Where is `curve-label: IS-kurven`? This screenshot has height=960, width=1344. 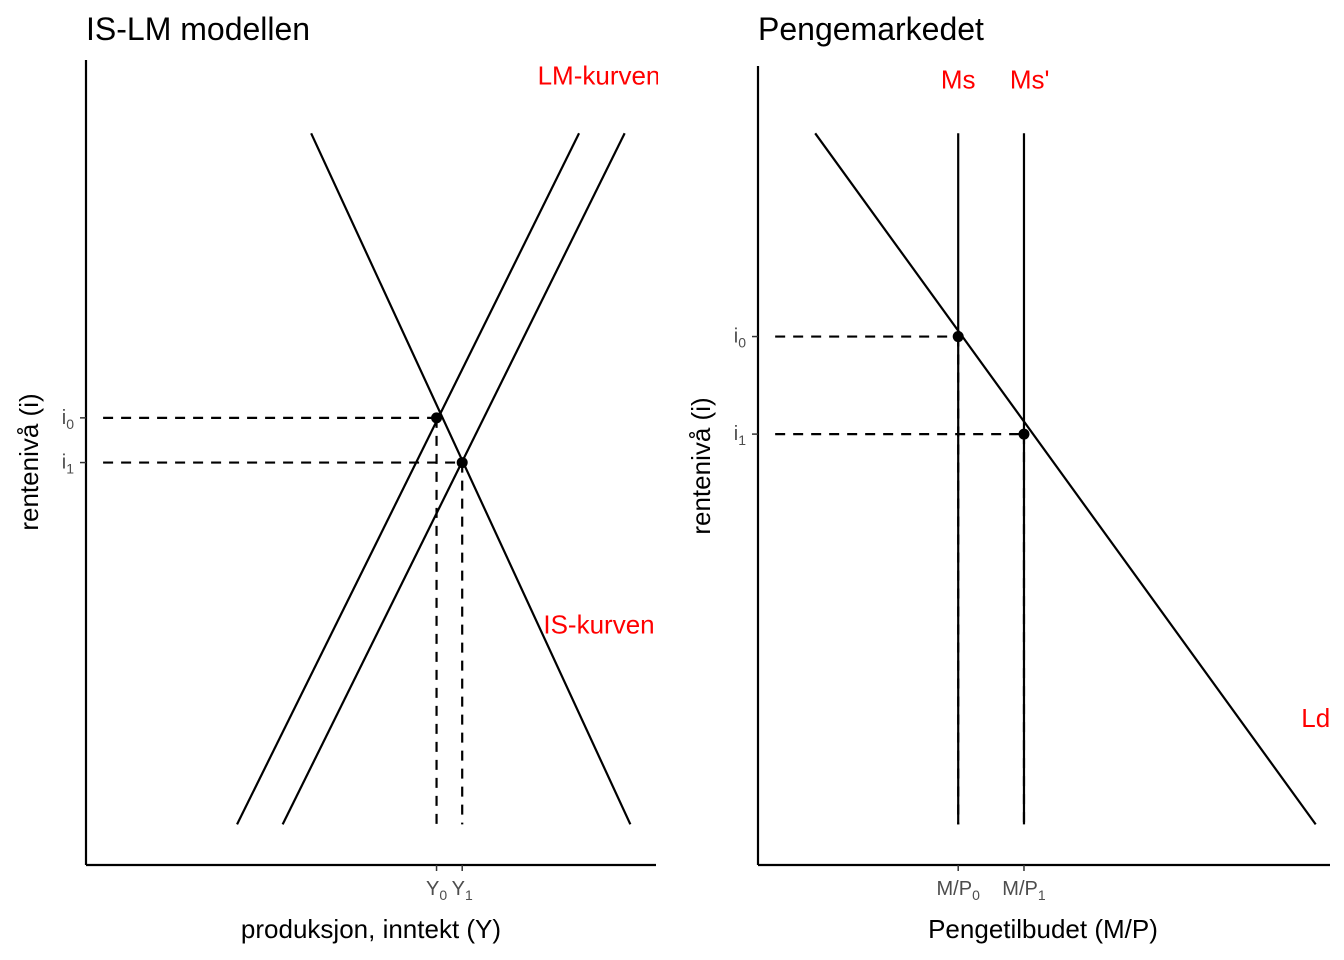 curve-label: IS-kurven is located at coordinates (598, 624).